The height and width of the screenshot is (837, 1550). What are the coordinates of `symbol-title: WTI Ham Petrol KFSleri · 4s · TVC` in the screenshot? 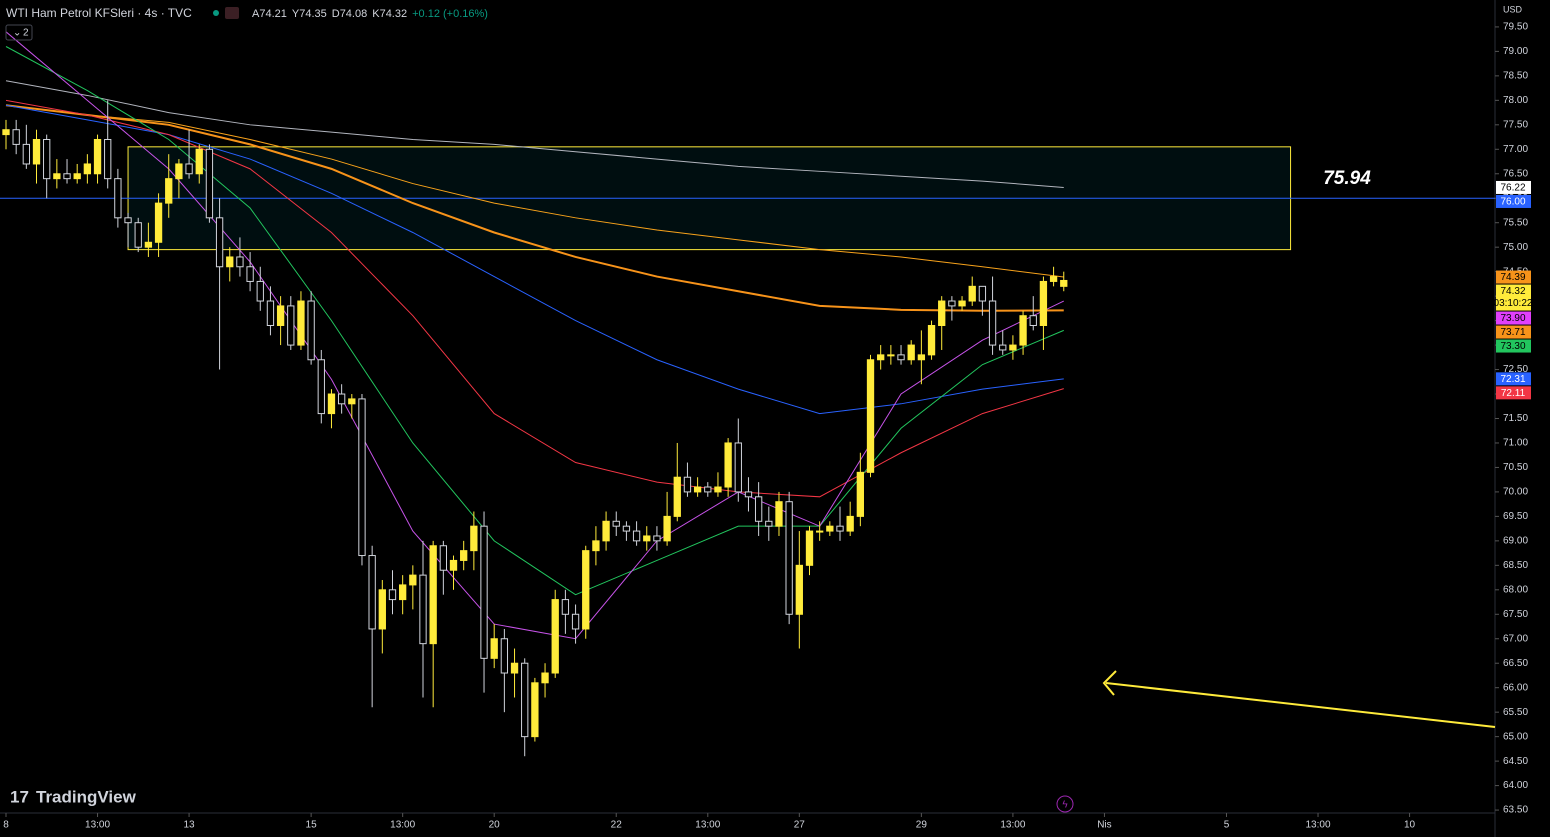 It's located at (99, 13).